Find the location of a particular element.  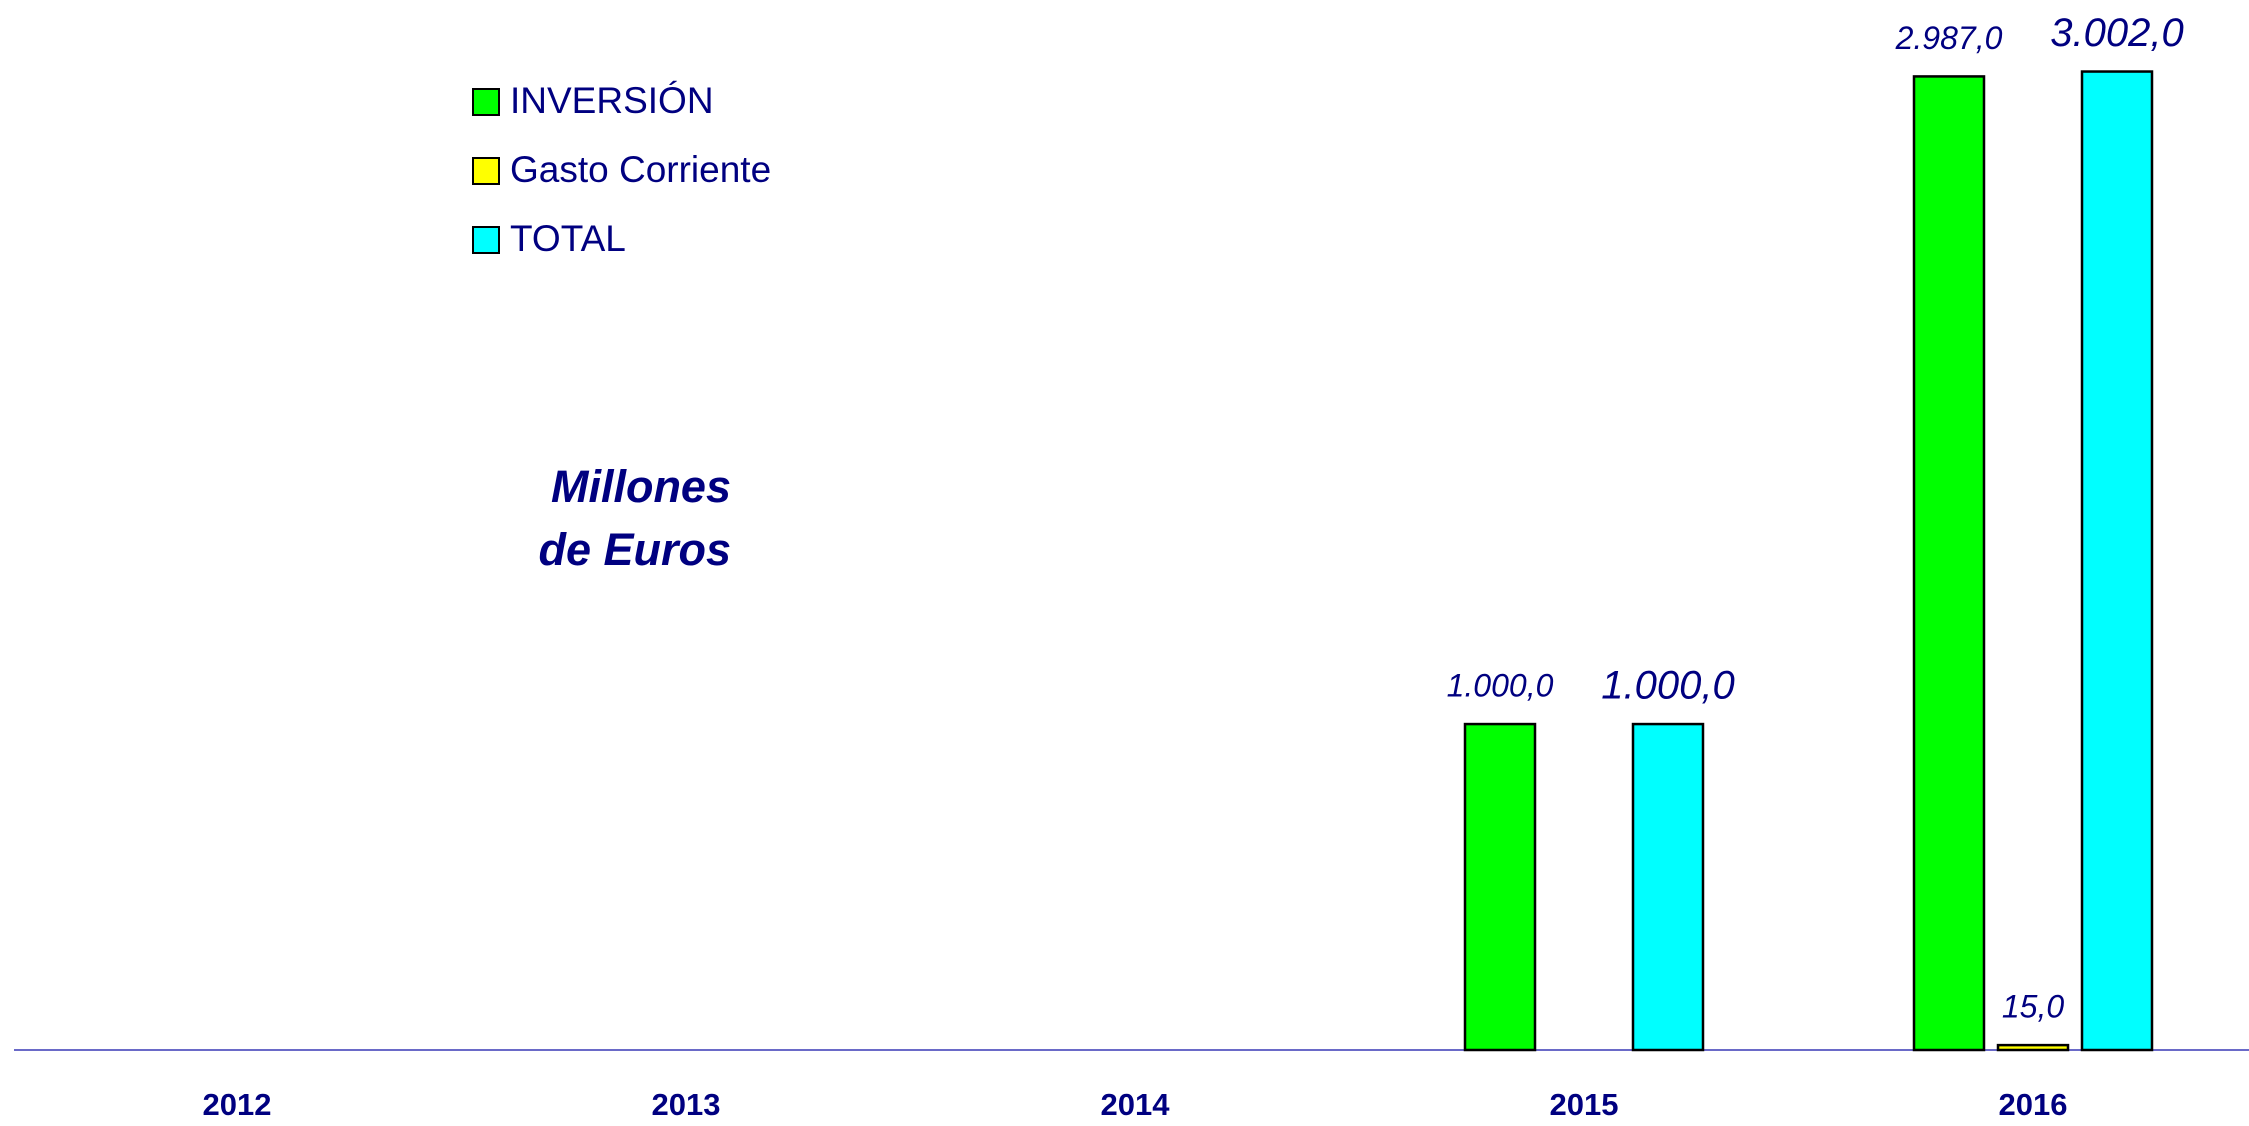

x-tick-label: 2012 is located at coordinates (237, 1104).